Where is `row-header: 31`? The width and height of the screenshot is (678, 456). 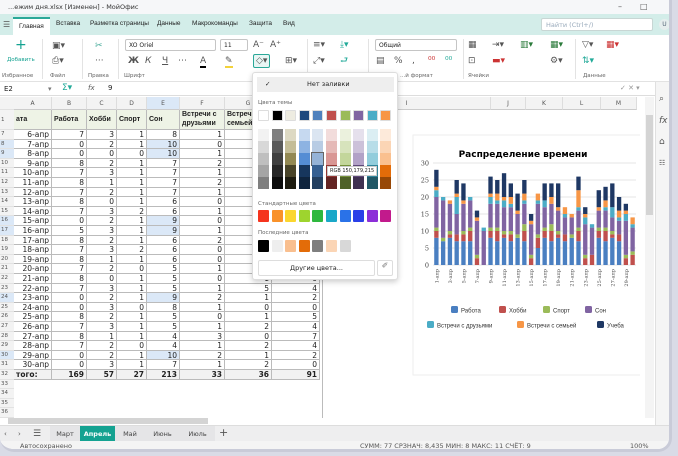 row-header: 31 is located at coordinates (7, 365).